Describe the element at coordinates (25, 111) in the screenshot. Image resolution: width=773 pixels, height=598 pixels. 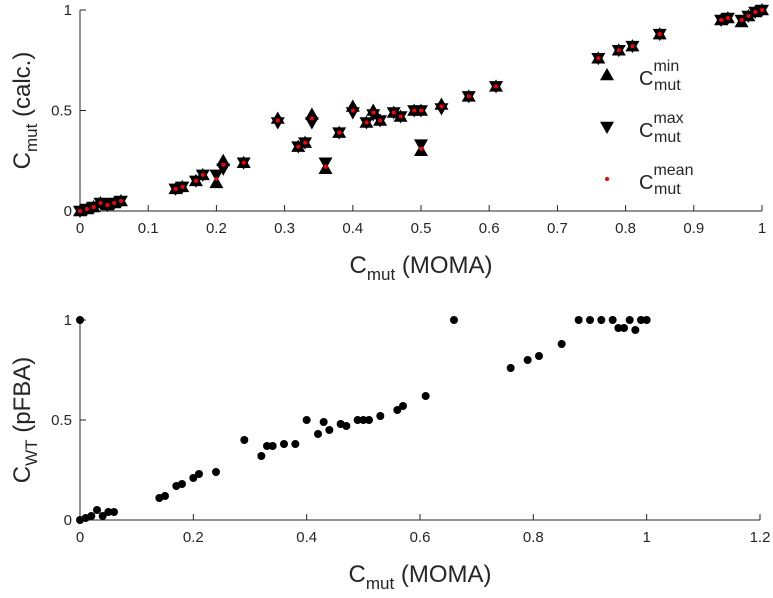
I see `y-axis-label: Cmut (calc.)` at that location.